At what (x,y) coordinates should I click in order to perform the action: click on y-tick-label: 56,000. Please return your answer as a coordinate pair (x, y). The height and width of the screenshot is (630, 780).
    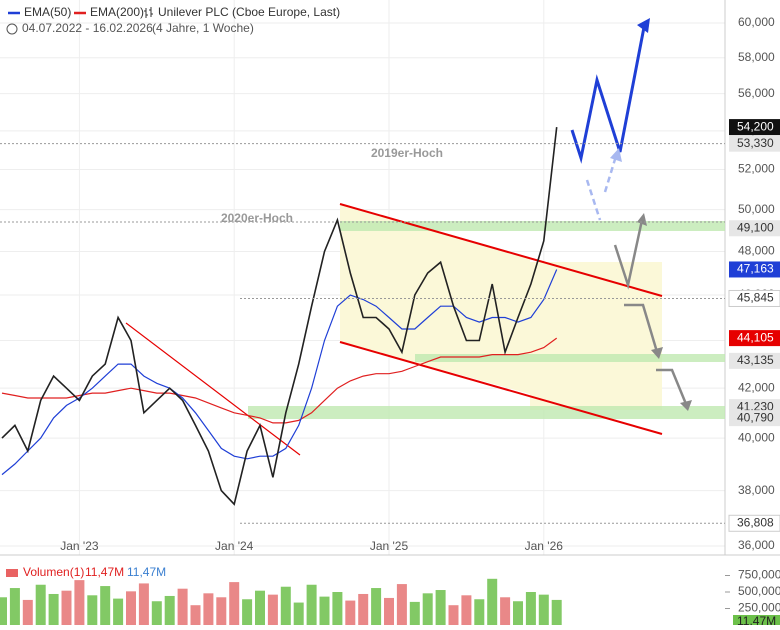
    Looking at the image, I should click on (756, 93).